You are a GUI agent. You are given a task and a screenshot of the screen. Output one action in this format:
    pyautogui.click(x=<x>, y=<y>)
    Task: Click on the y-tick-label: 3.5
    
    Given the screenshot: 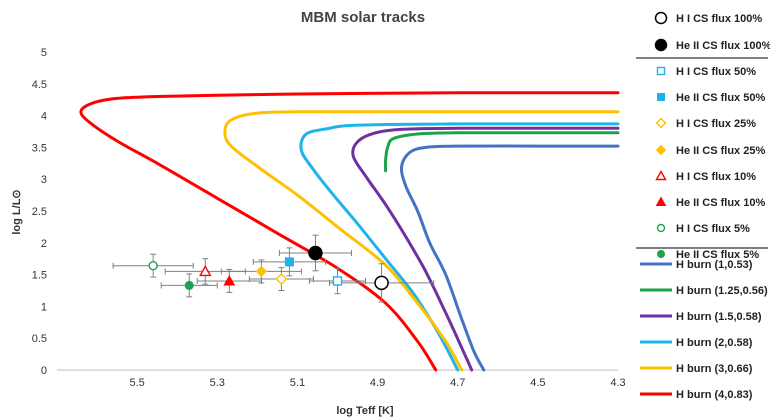 What is the action you would take?
    pyautogui.click(x=39, y=148)
    